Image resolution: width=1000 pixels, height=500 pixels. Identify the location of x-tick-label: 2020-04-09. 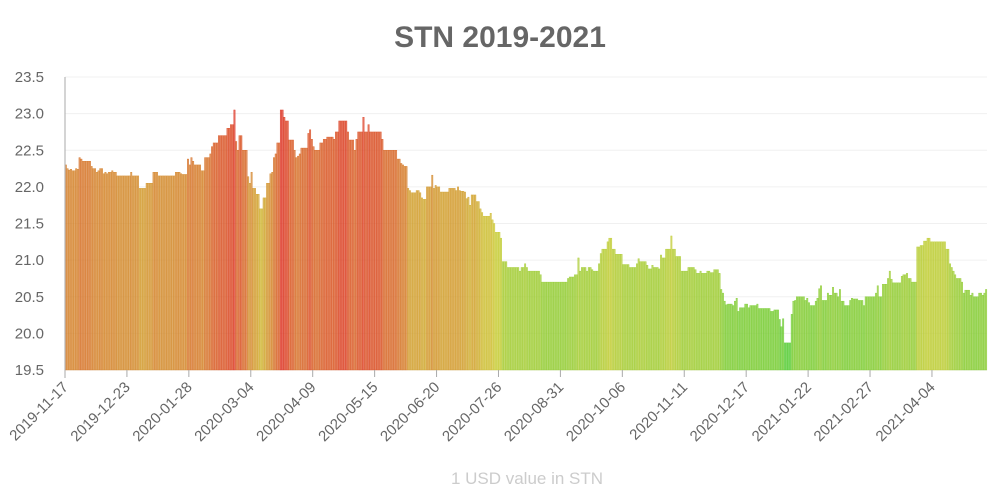
(286, 412).